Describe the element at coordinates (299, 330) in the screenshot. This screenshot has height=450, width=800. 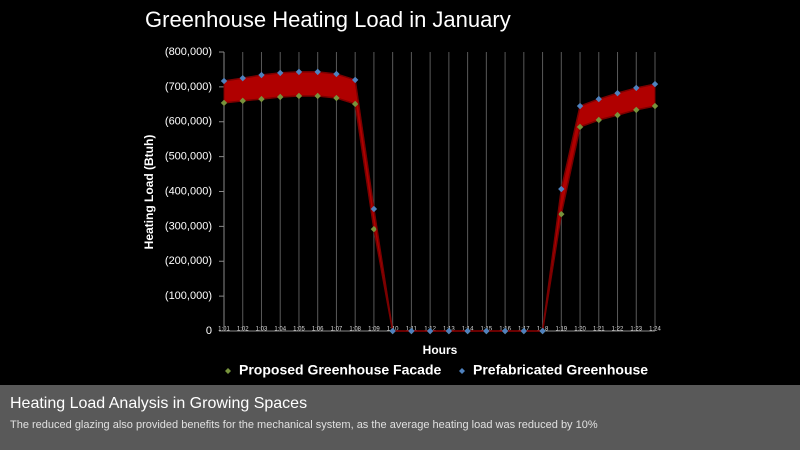
I see `x-tick-label: 1:05` at that location.